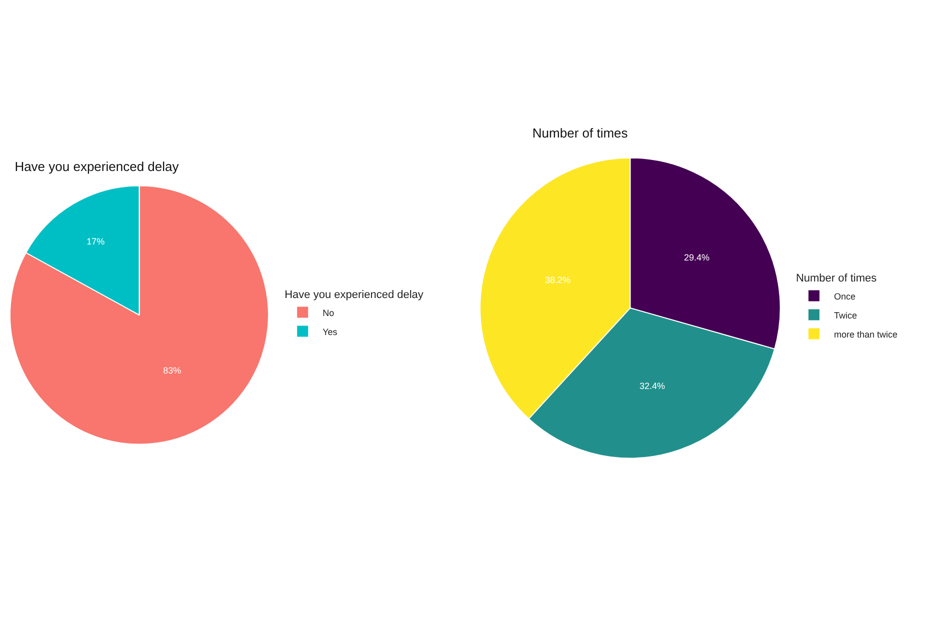 The width and height of the screenshot is (939, 624). I want to click on data-label: 29.4%, so click(697, 257).